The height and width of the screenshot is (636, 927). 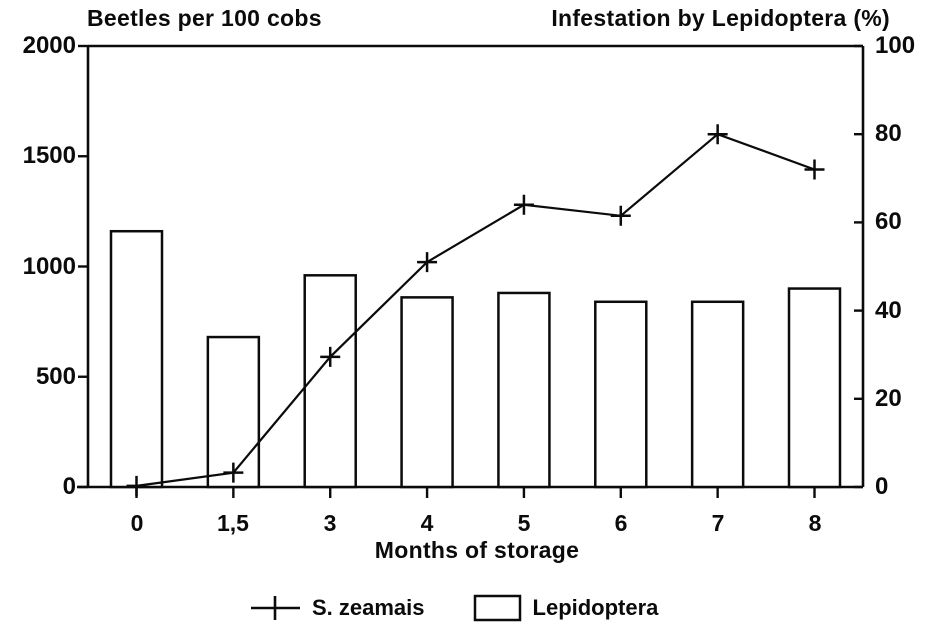 I want to click on right-axis-tick-label: 100, so click(x=895, y=45).